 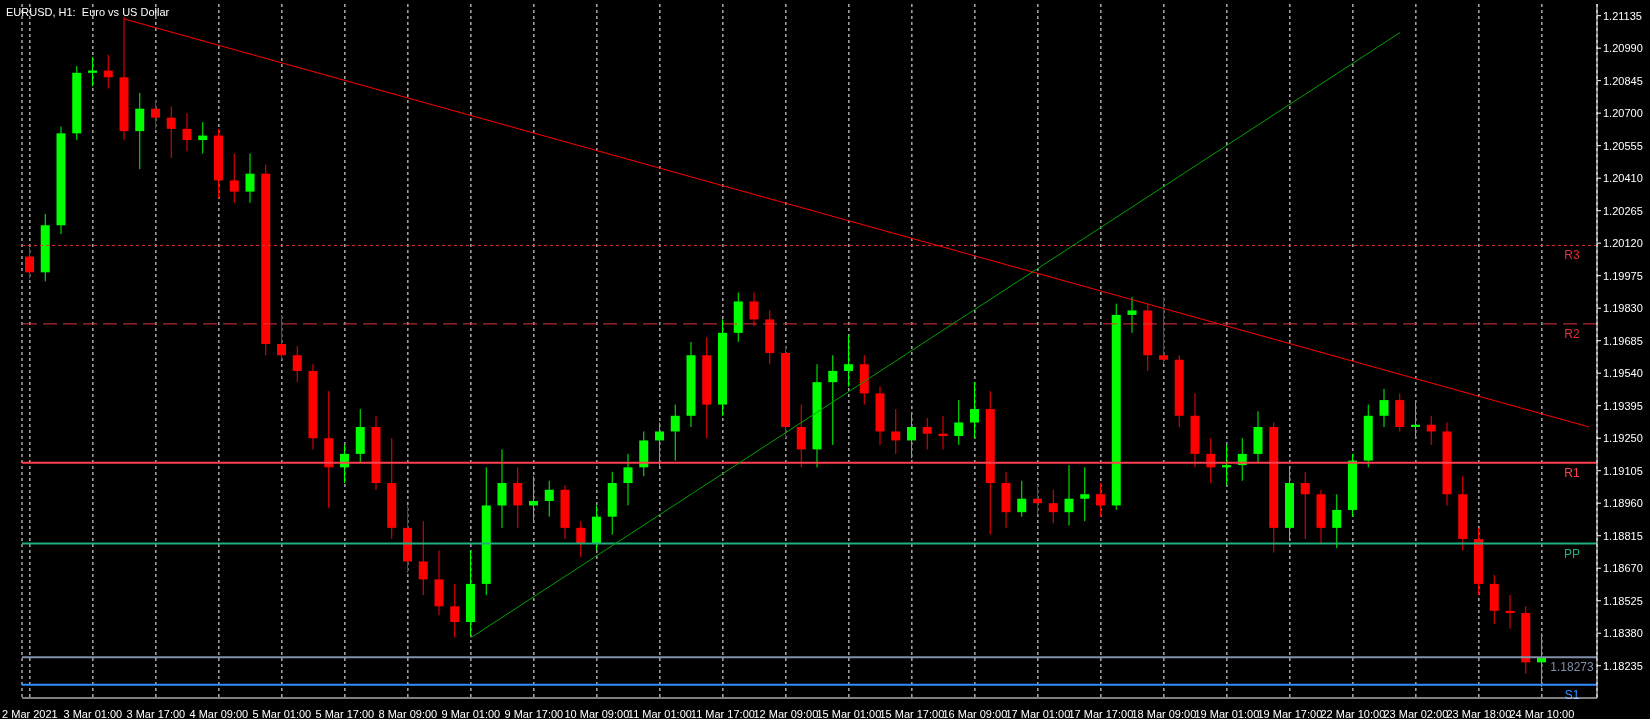 I want to click on x-tick-label: 9 Mar 17:00, so click(x=534, y=713).